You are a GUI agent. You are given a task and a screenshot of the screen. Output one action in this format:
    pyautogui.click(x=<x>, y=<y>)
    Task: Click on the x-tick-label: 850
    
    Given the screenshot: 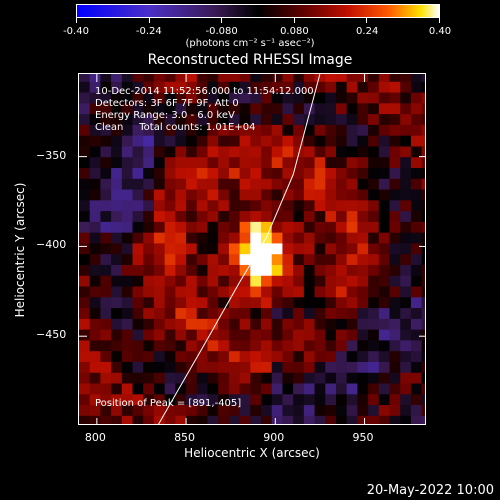 What is the action you would take?
    pyautogui.click(x=185, y=437)
    